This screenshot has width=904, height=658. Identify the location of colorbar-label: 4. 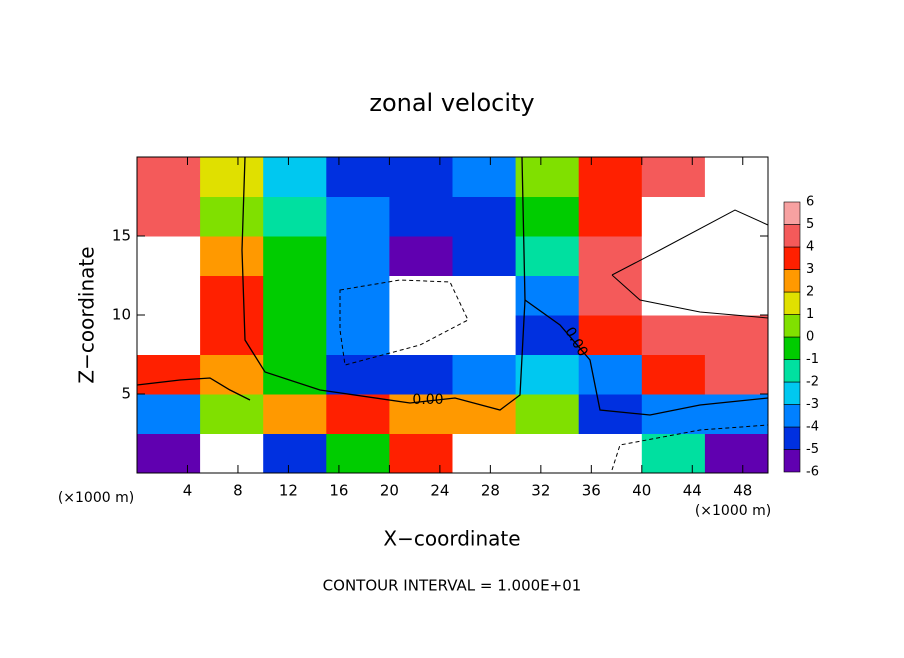
(810, 247).